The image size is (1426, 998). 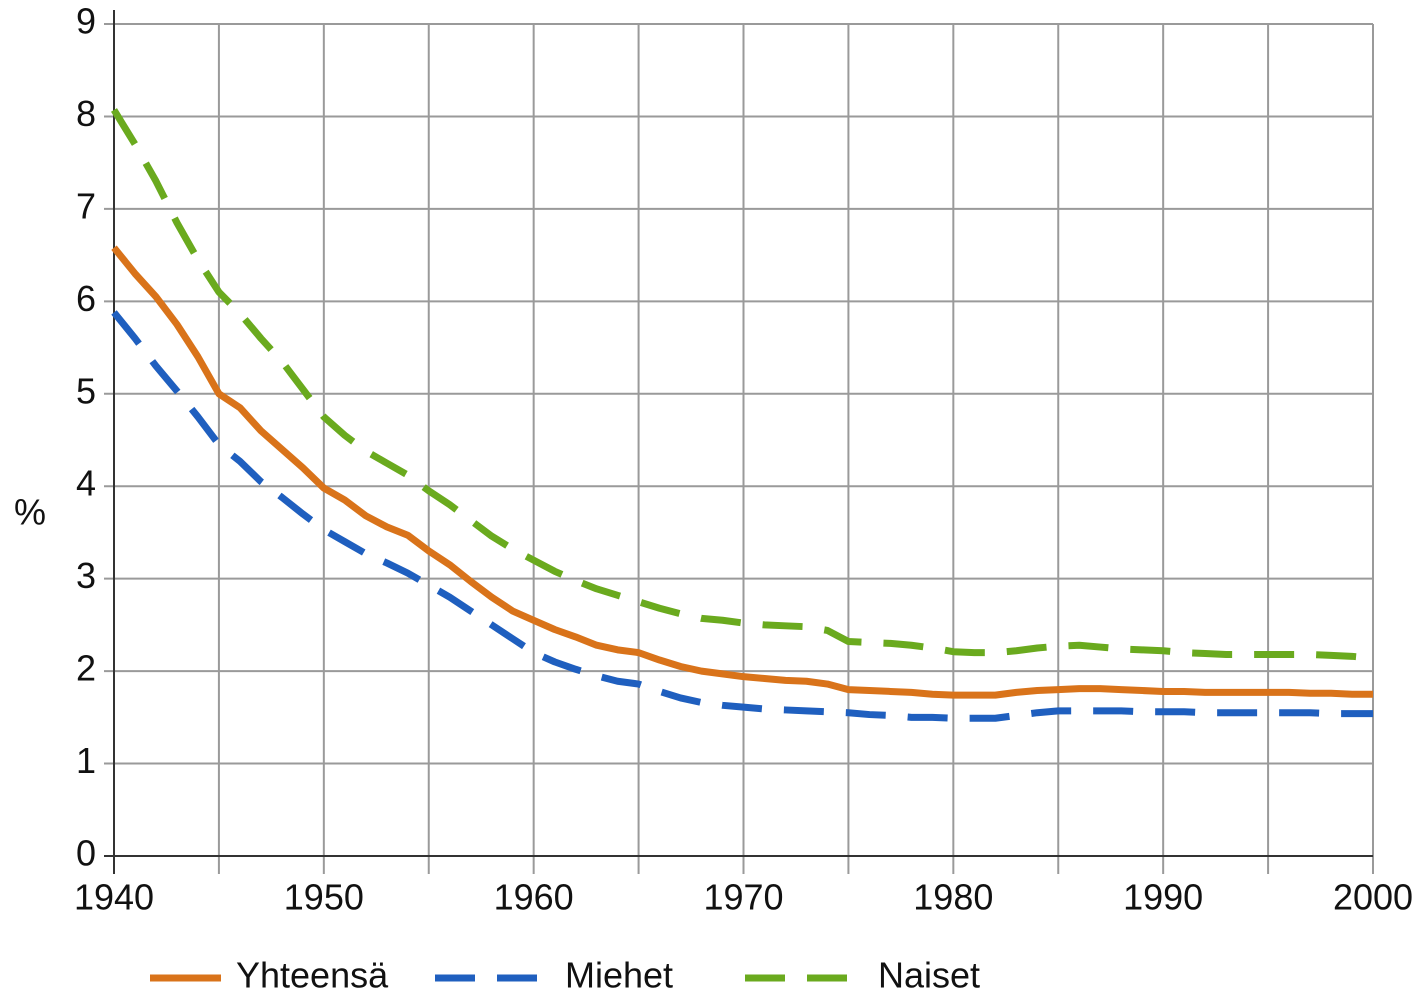 I want to click on y-tick-label: 9, so click(x=86, y=21).